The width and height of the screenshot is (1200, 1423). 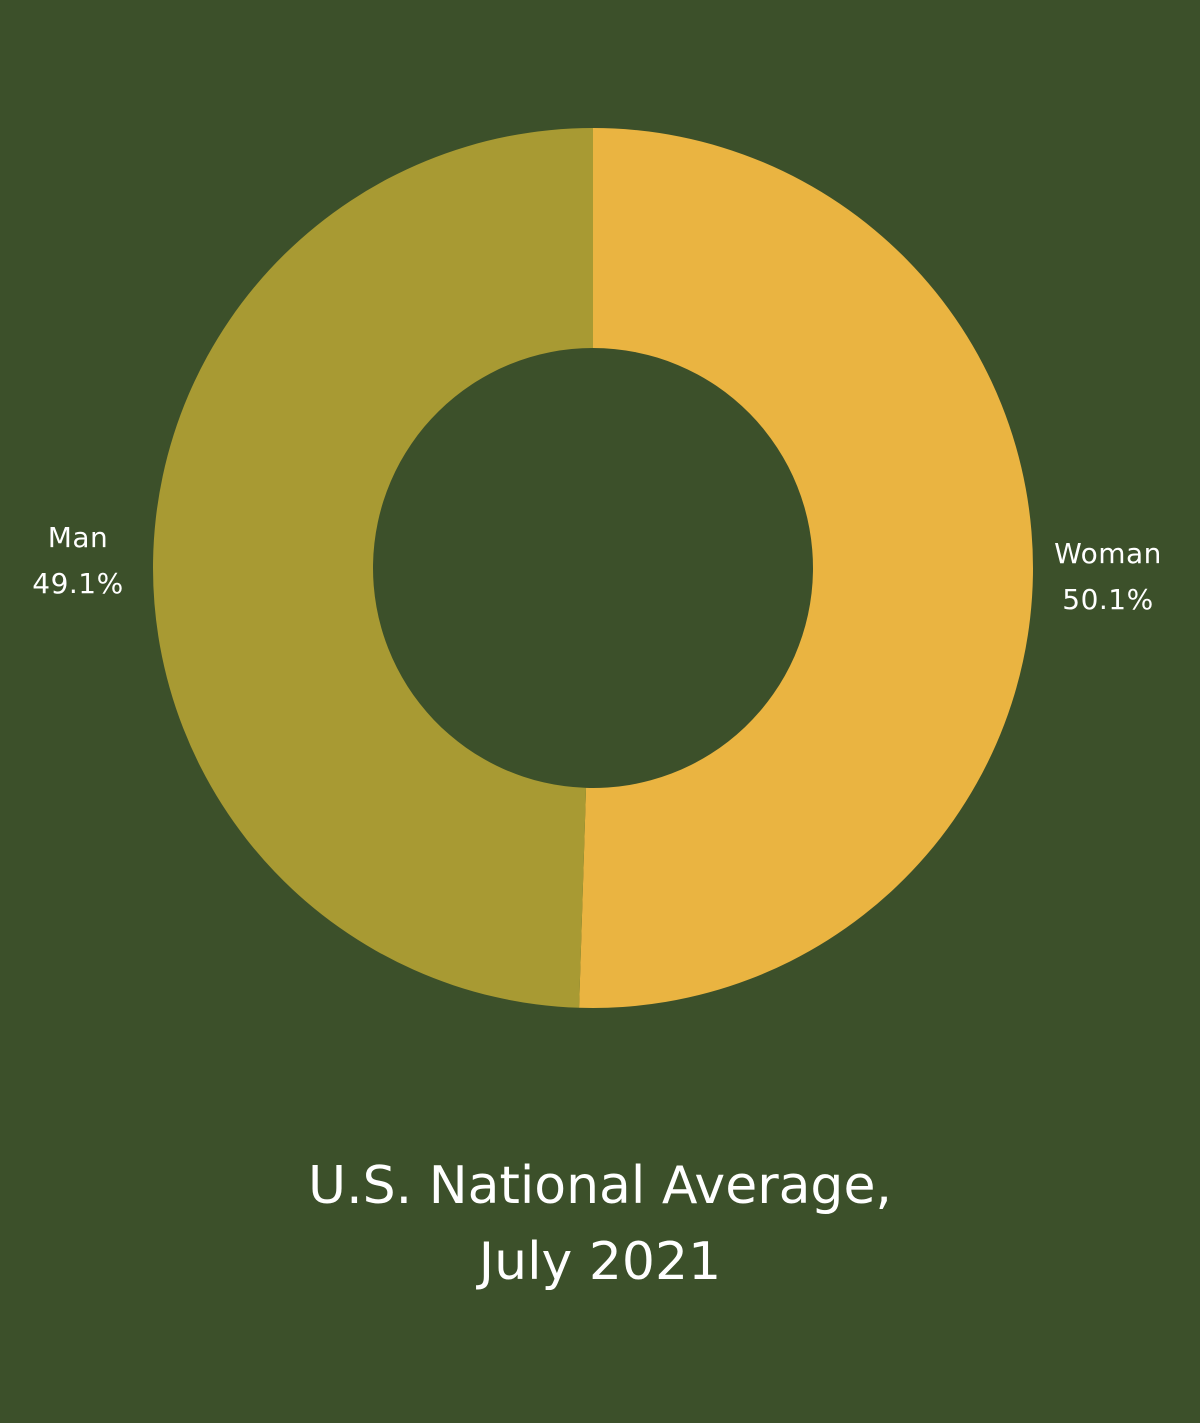 I want to click on slice-label-woman-name: Woman, so click(x=1108, y=553).